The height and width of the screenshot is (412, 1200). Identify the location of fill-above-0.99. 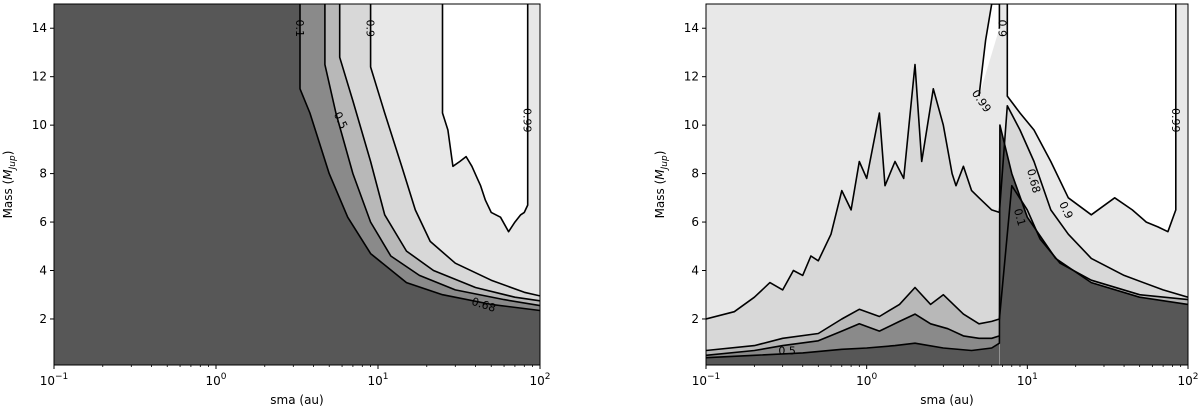
(485, 118).